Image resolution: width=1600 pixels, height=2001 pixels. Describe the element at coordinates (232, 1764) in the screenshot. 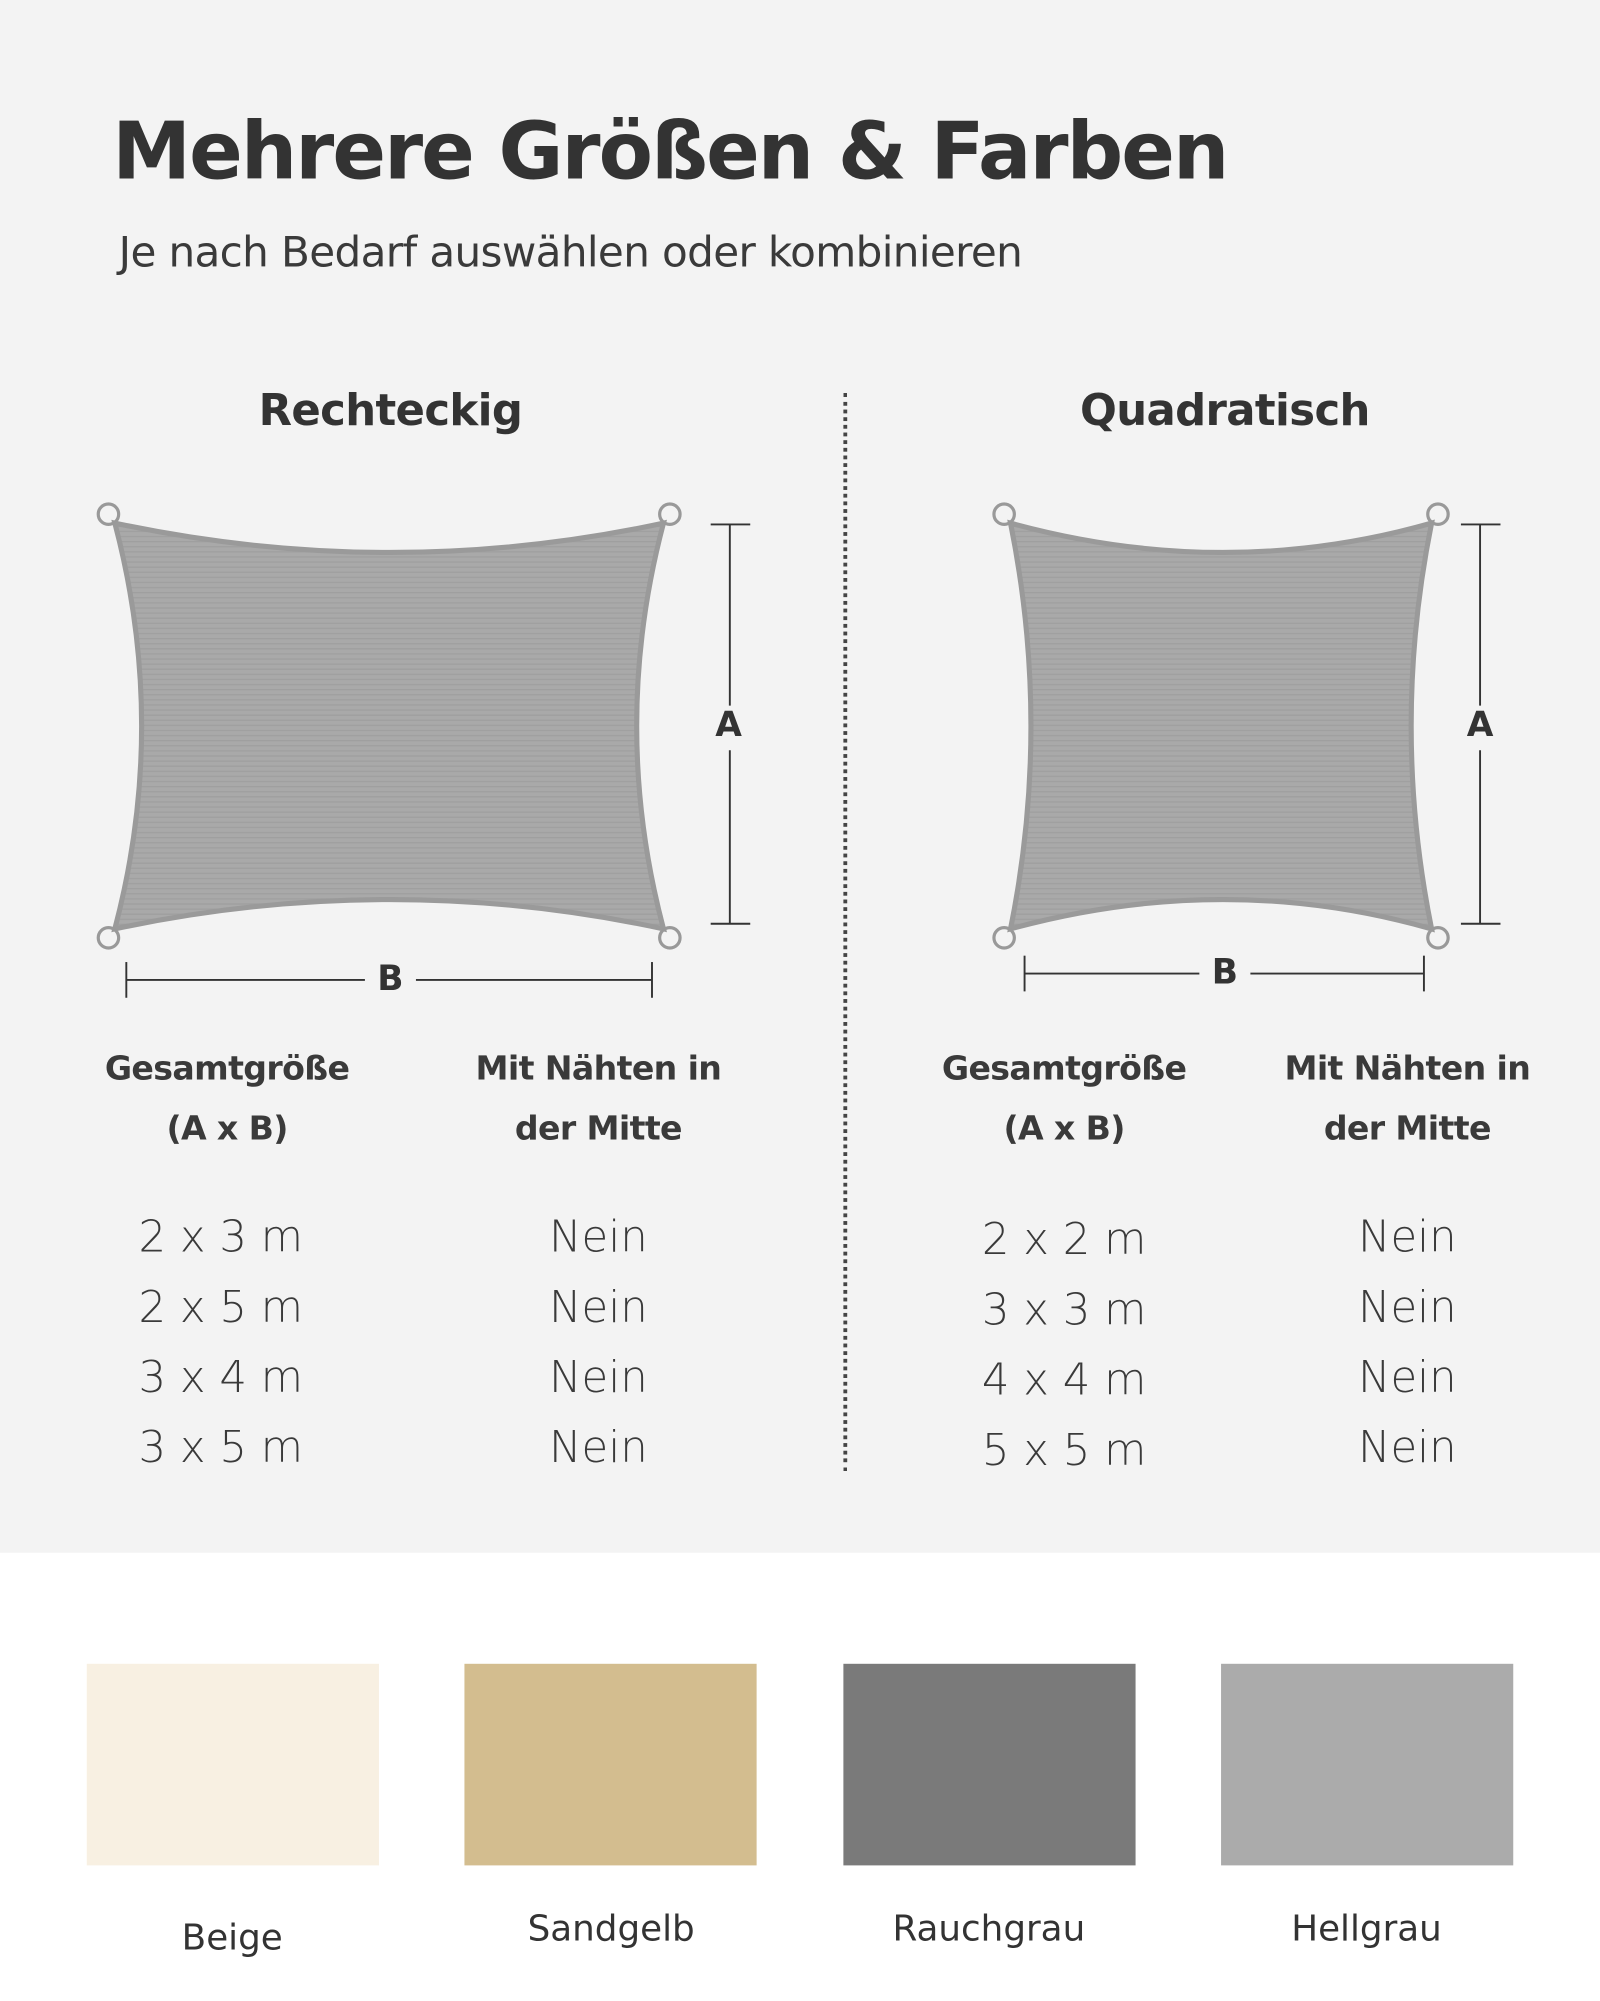

I see `color-swatch-beige` at that location.